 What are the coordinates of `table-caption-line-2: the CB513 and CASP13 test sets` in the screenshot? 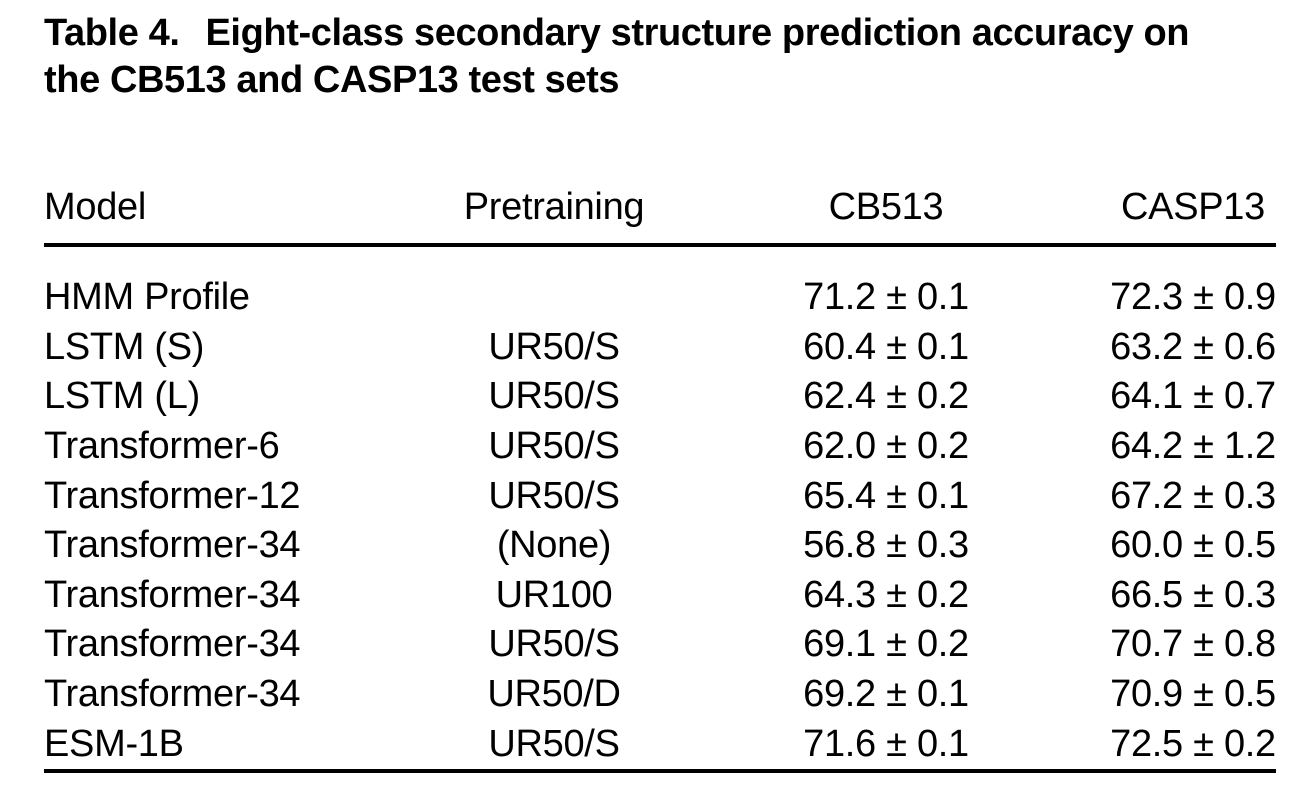 It's located at (332, 80).